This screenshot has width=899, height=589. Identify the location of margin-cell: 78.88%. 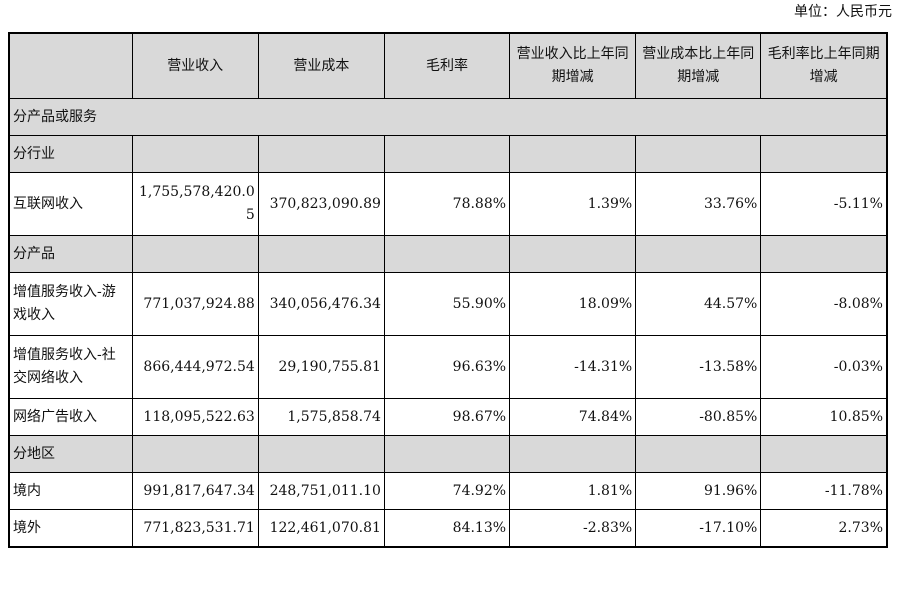
(447, 204).